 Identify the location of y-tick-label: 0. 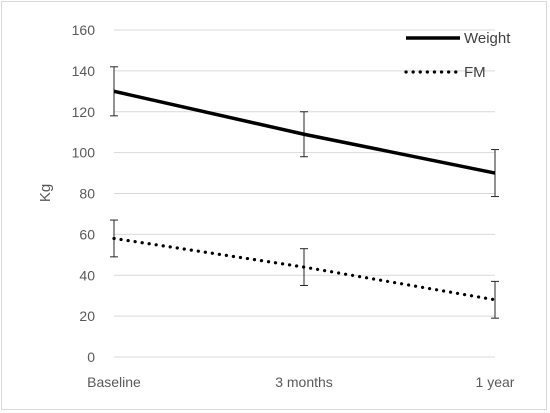
(91, 357).